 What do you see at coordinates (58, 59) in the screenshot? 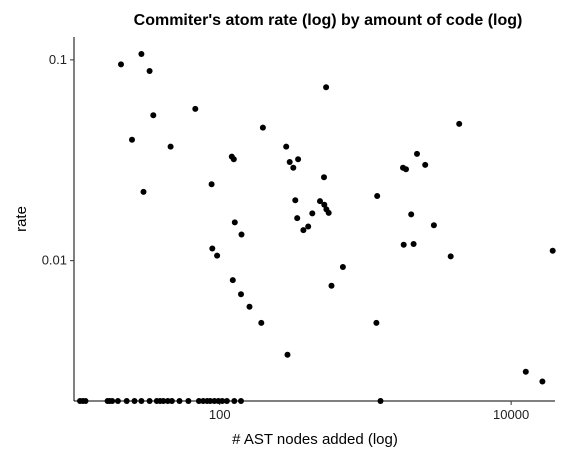
I see `y-tick-label: 0.1` at bounding box center [58, 59].